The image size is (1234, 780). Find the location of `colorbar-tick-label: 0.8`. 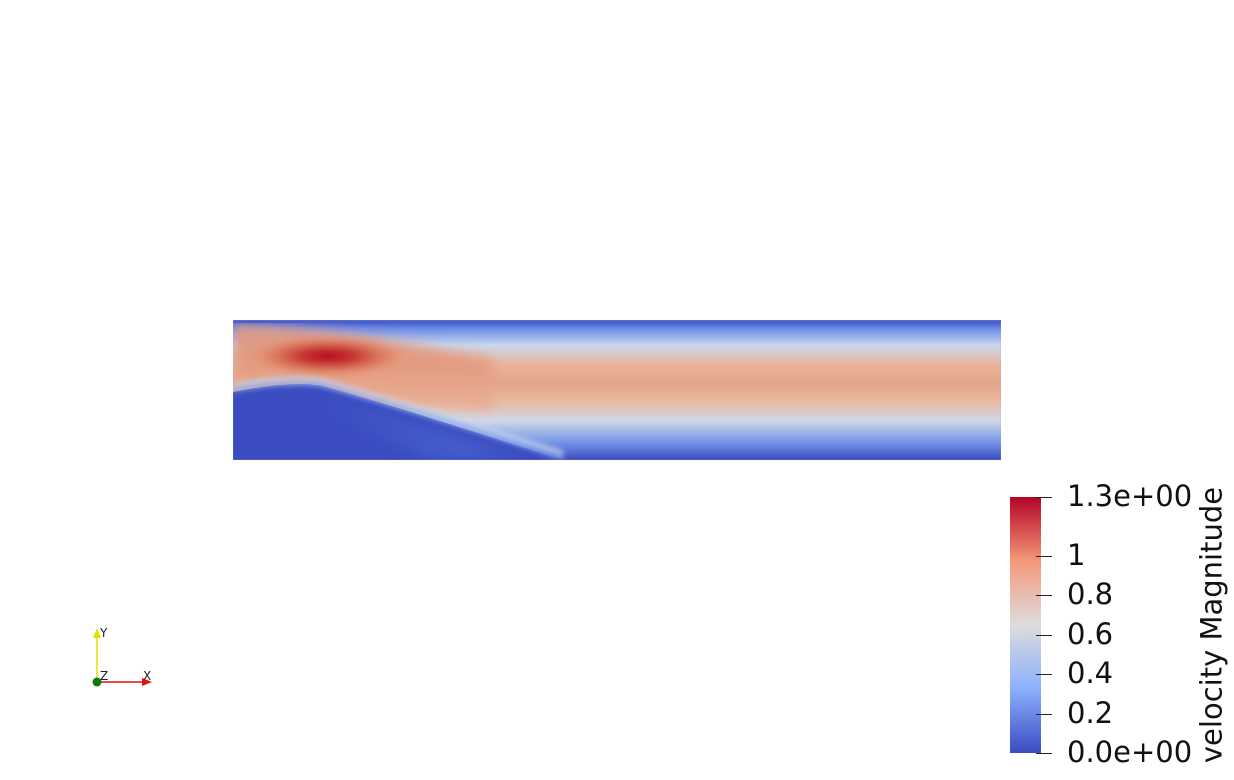

colorbar-tick-label: 0.8 is located at coordinates (1090, 594).